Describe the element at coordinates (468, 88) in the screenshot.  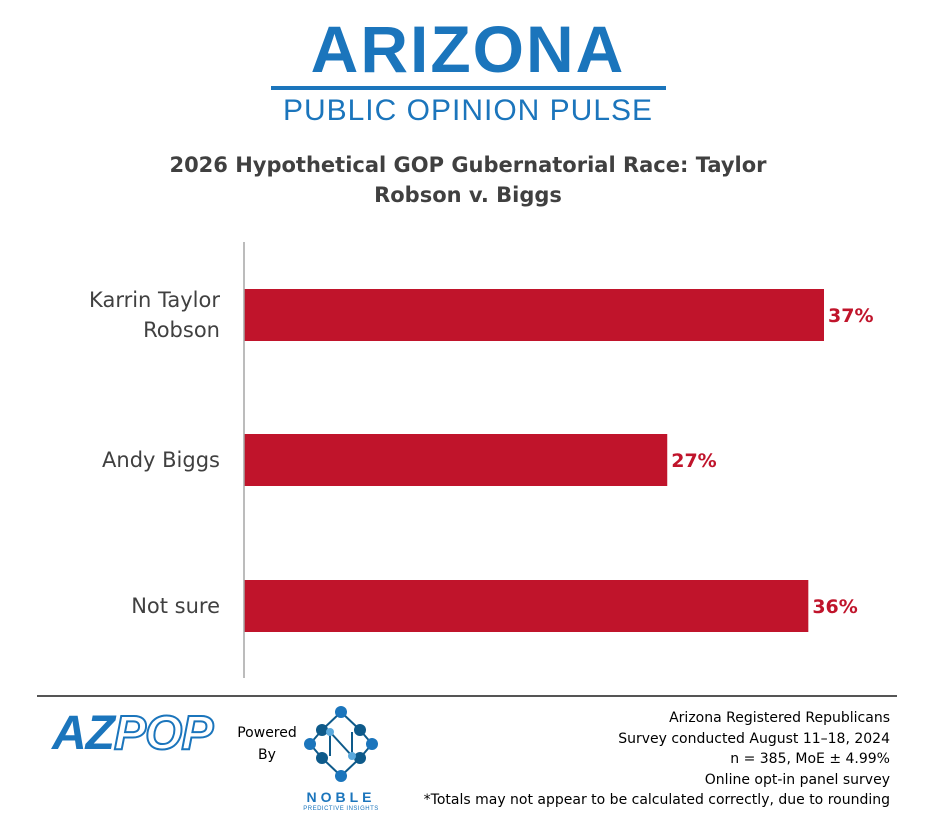
I see `logo-rule` at that location.